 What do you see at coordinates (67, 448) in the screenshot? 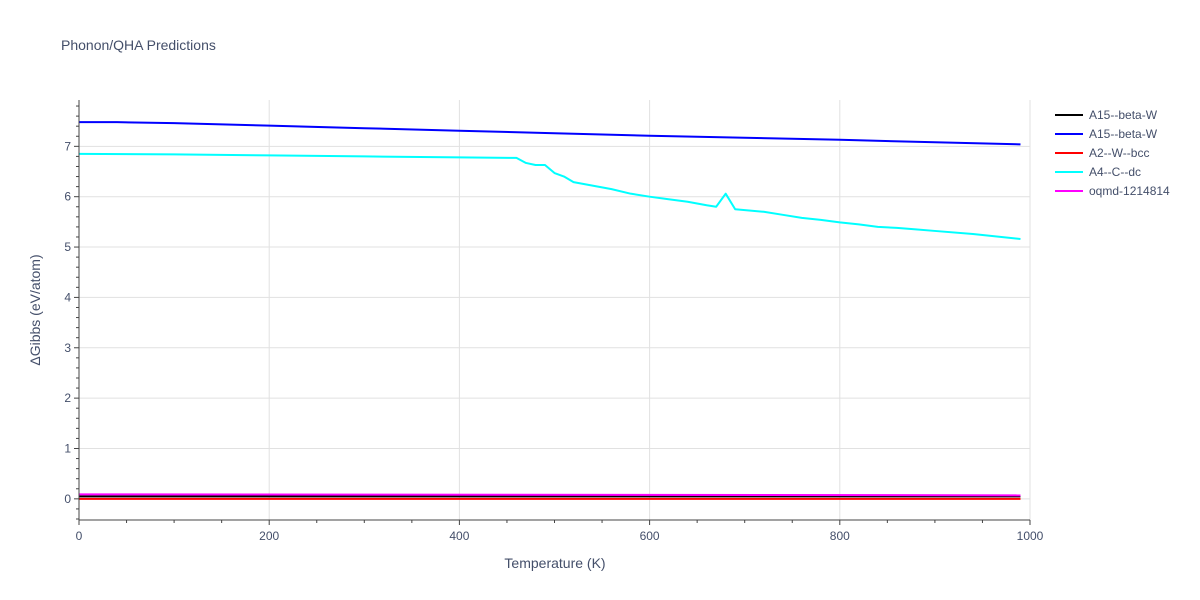
I see `y-tick-label: 1` at bounding box center [67, 448].